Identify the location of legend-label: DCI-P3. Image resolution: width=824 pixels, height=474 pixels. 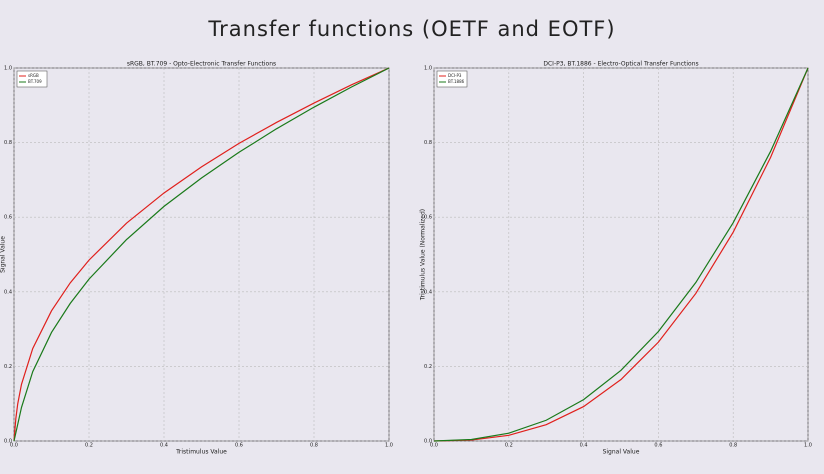
(455, 75).